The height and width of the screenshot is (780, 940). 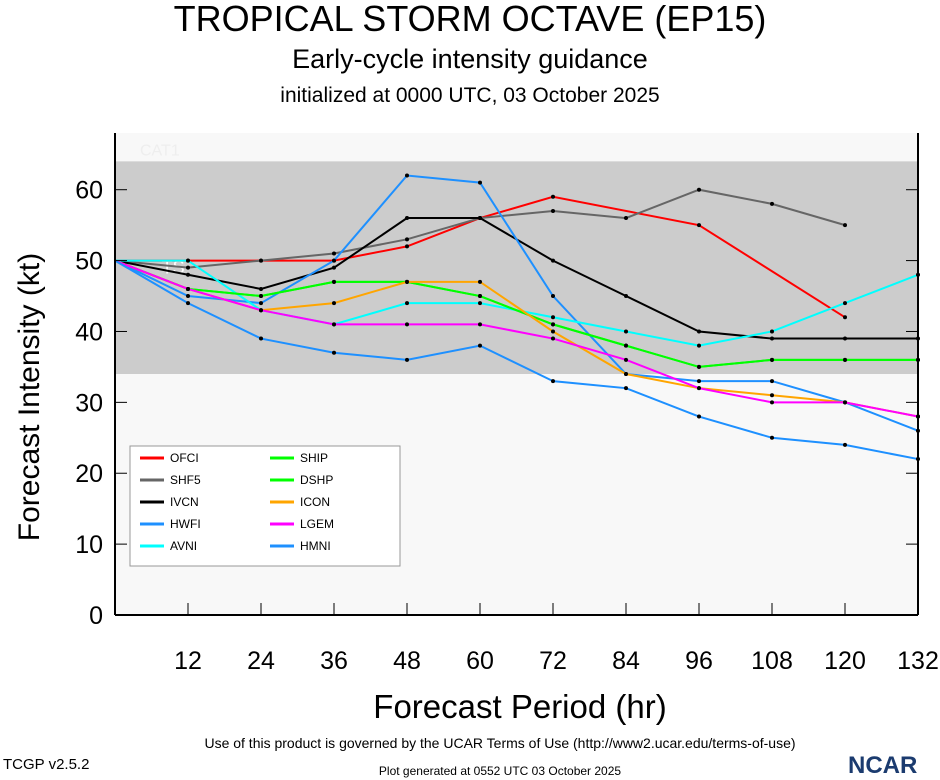 What do you see at coordinates (89, 332) in the screenshot?
I see `y-tick-label: 40` at bounding box center [89, 332].